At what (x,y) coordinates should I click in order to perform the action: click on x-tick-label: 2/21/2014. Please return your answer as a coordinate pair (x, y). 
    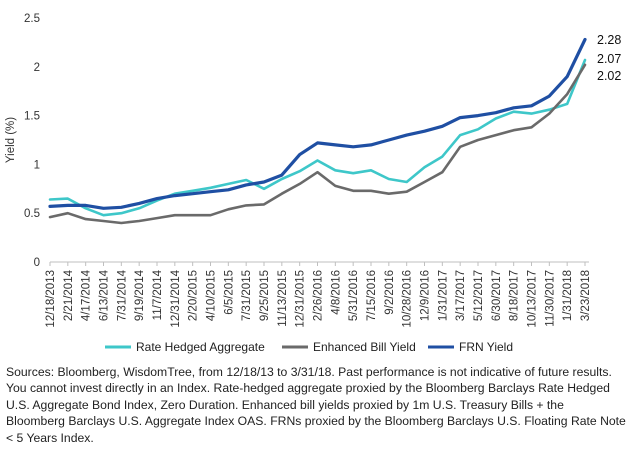
    Looking at the image, I should click on (69, 295).